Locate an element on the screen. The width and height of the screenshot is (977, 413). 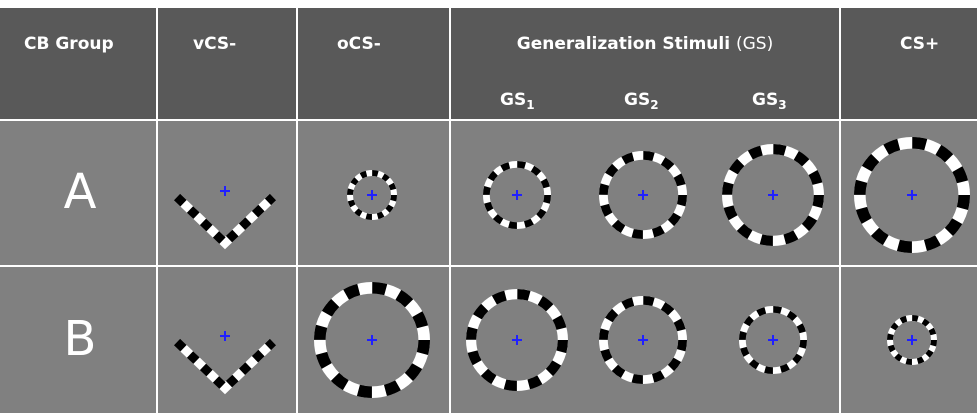
gs-header: GS3 is located at coordinates (769, 101).